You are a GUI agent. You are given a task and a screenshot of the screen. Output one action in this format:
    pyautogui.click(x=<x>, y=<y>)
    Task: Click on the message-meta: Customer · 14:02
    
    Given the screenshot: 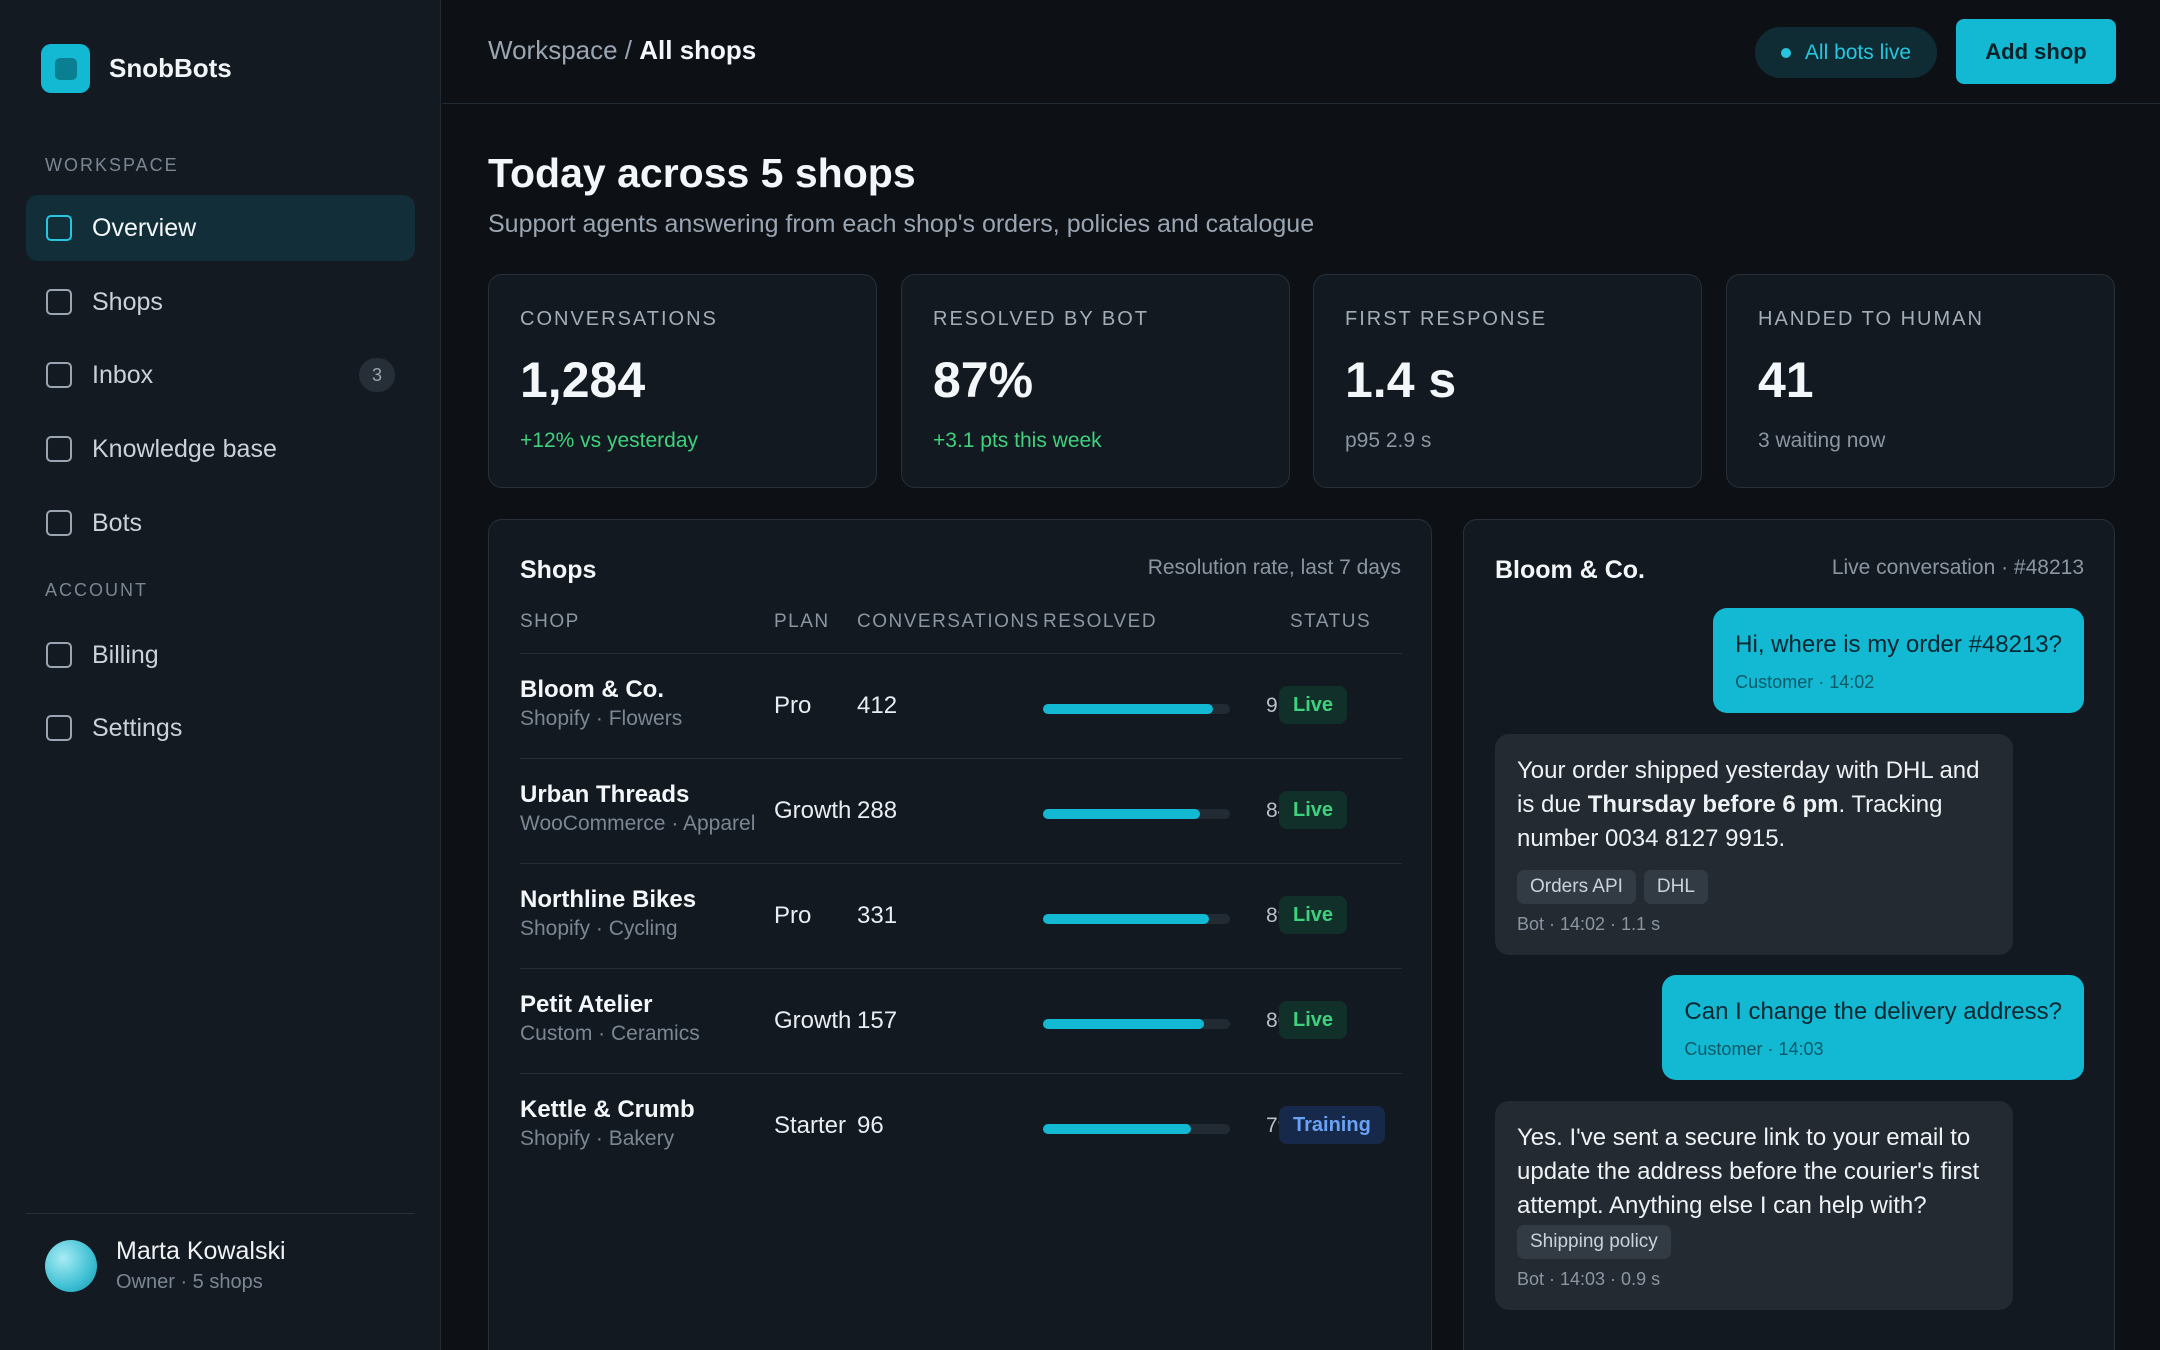 What is the action you would take?
    pyautogui.click(x=1805, y=682)
    